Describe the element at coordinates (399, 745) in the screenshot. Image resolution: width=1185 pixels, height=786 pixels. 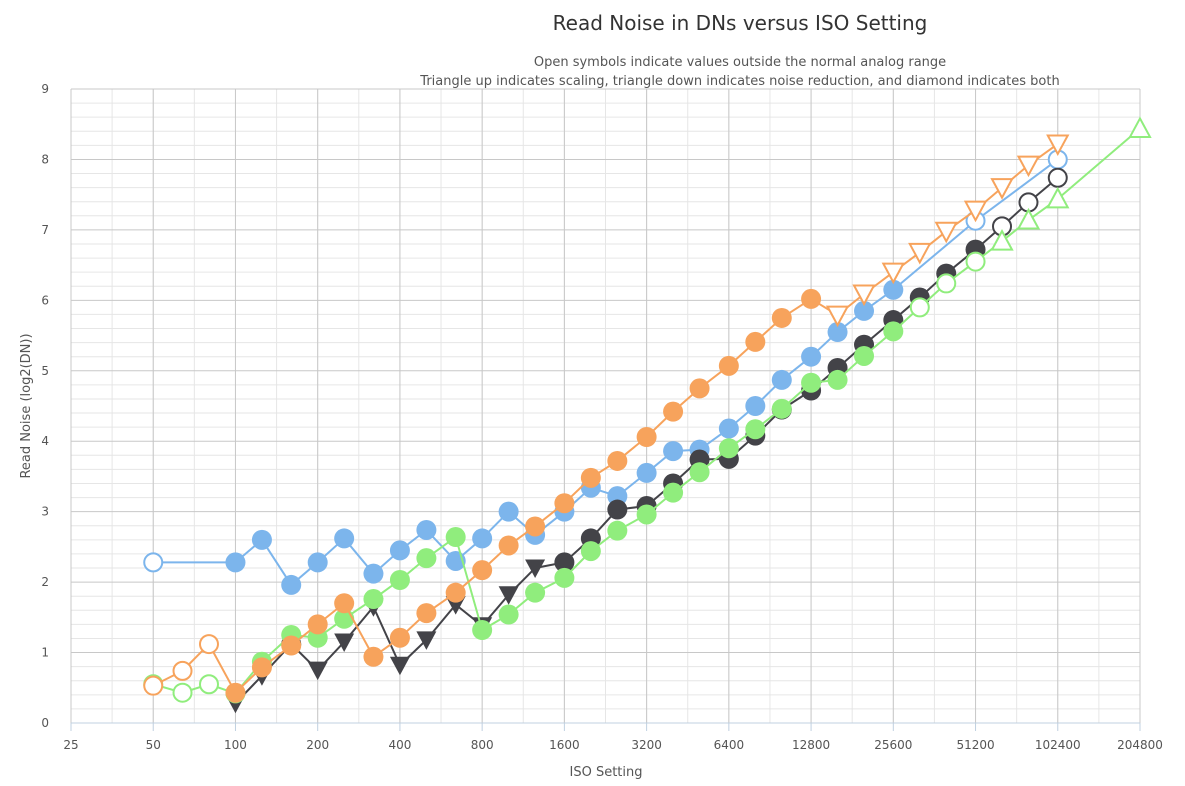
I see `x-tick-label: 400` at that location.